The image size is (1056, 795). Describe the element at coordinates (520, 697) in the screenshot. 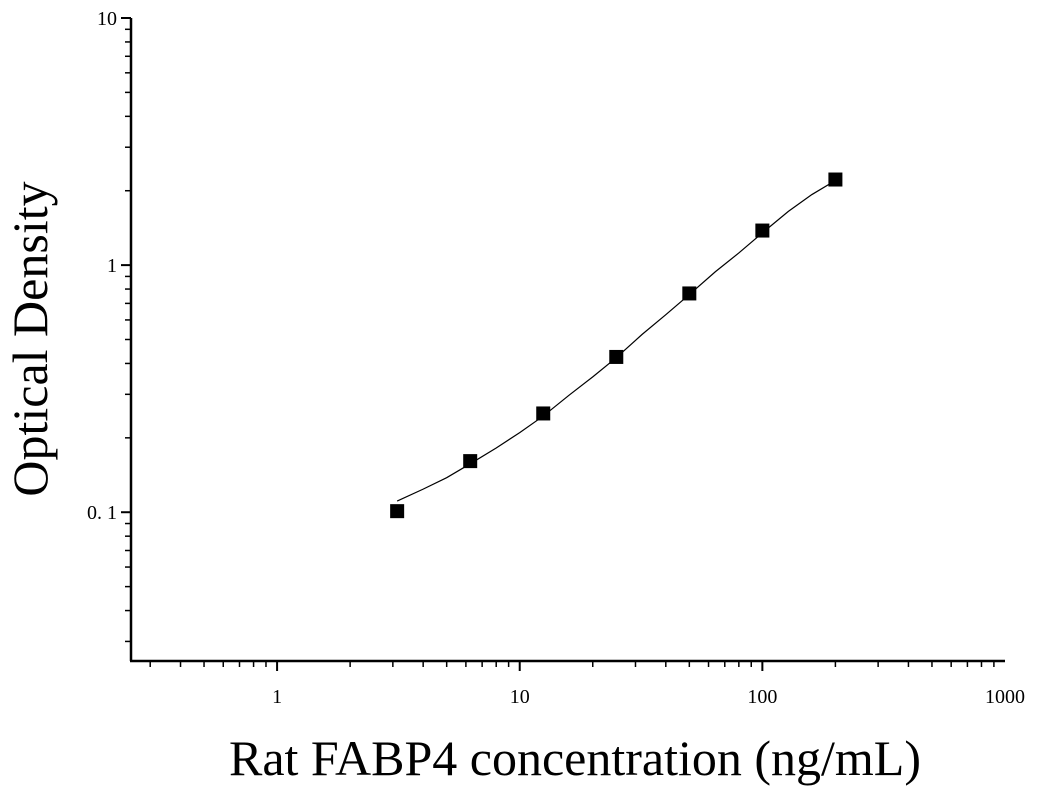

I see `x-tick-label: 10` at that location.